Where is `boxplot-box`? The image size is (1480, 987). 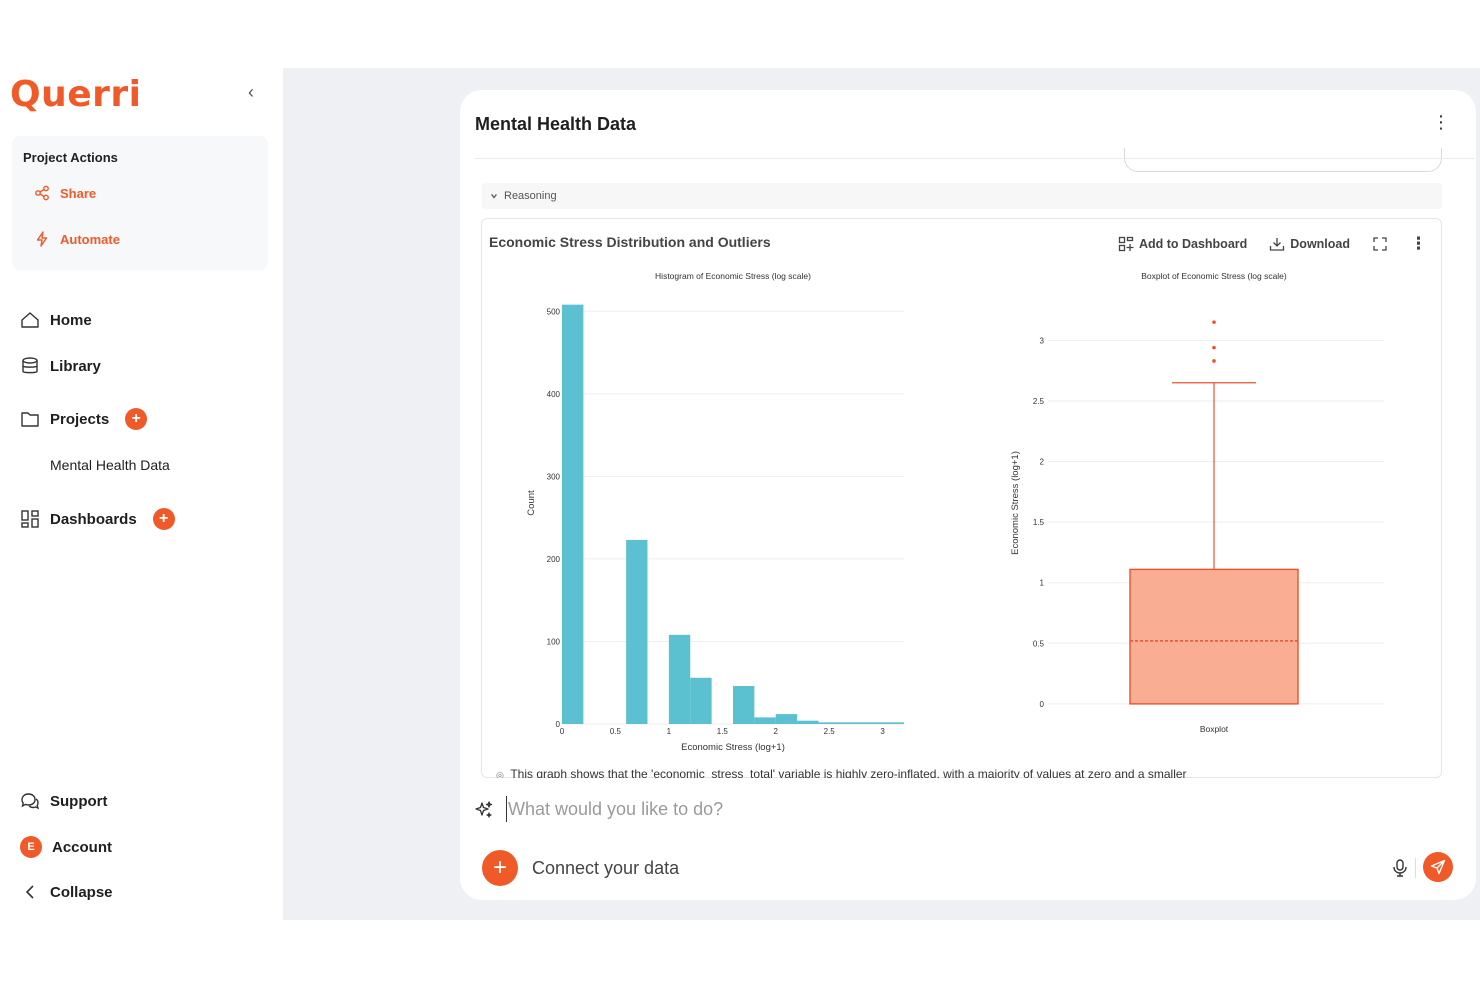 boxplot-box is located at coordinates (1214, 636).